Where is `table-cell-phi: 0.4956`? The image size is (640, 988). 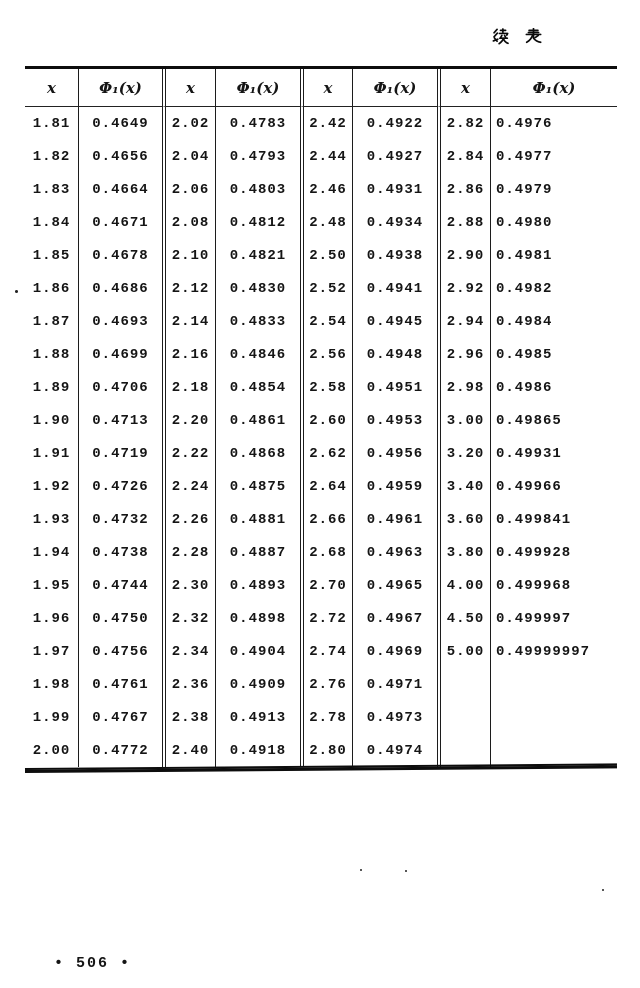
table-cell-phi: 0.4956 is located at coordinates (394, 453).